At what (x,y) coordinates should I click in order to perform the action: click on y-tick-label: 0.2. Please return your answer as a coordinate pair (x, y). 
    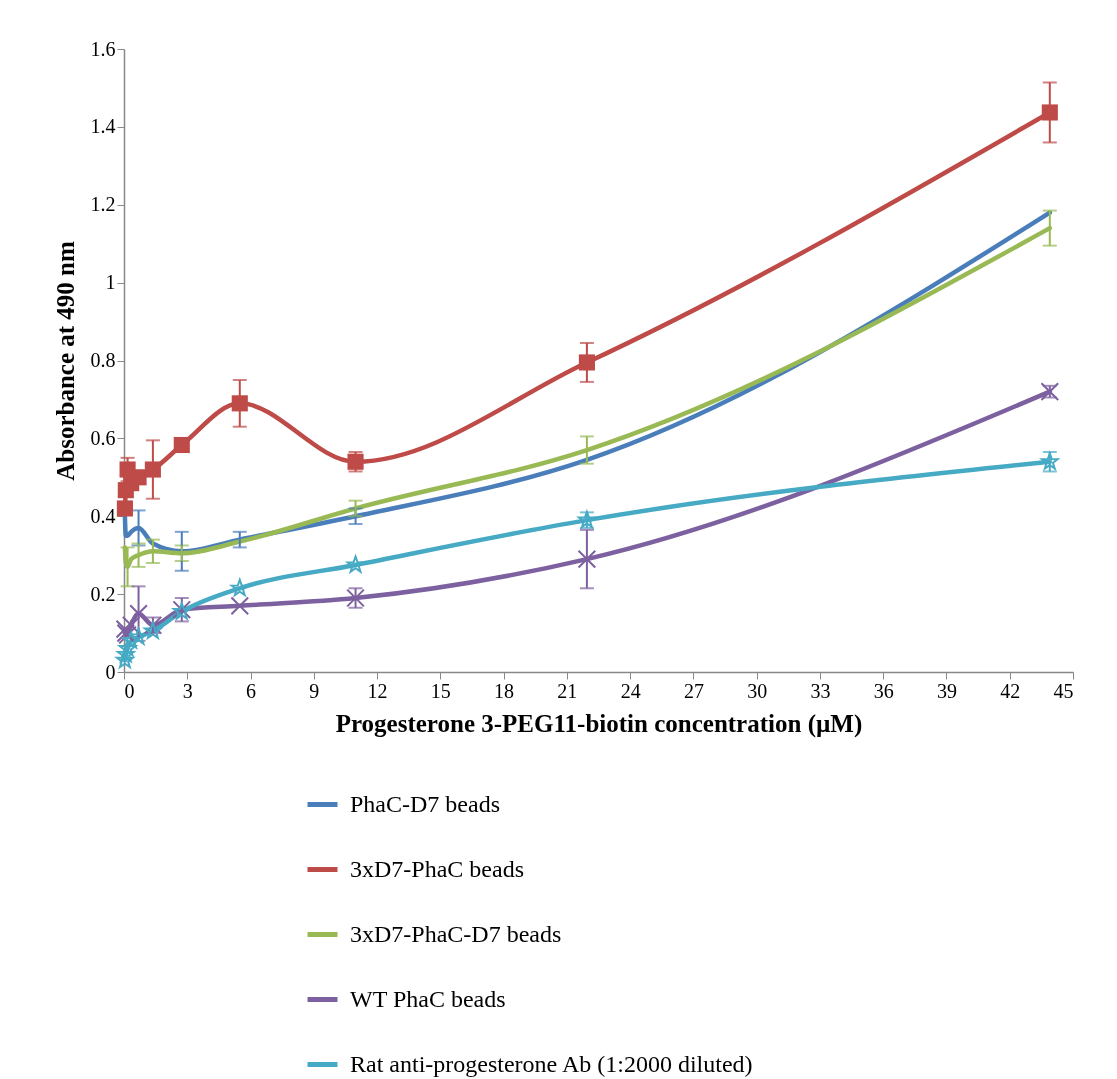
    Looking at the image, I should click on (103, 593).